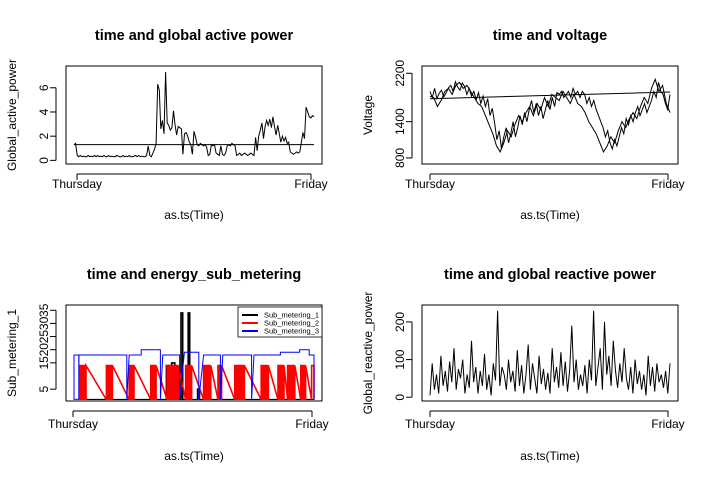 This screenshot has height=480, width=711. What do you see at coordinates (44, 323) in the screenshot?
I see `y-tick-label: 30` at bounding box center [44, 323].